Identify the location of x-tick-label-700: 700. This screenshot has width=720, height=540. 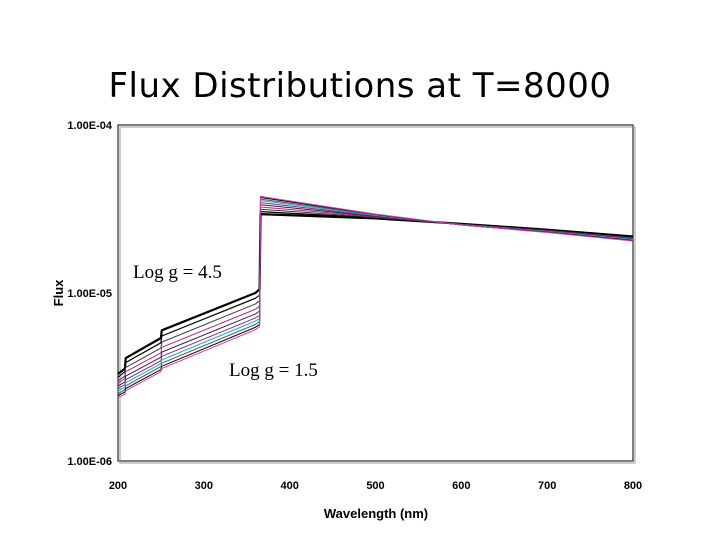
(547, 486).